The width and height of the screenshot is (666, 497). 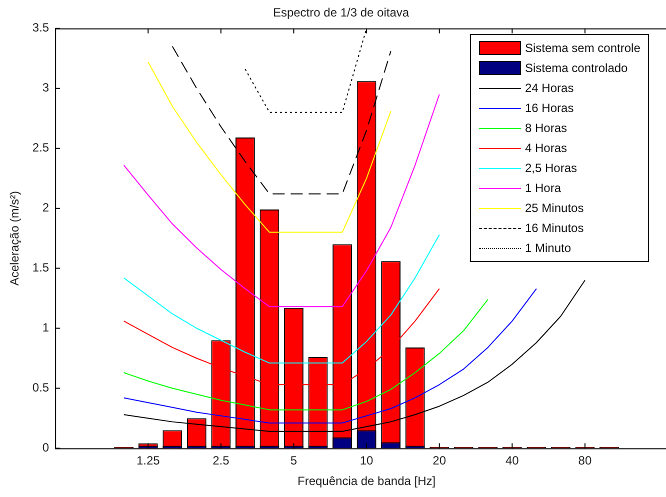 What do you see at coordinates (585, 461) in the screenshot?
I see `x-tick-label: 80` at bounding box center [585, 461].